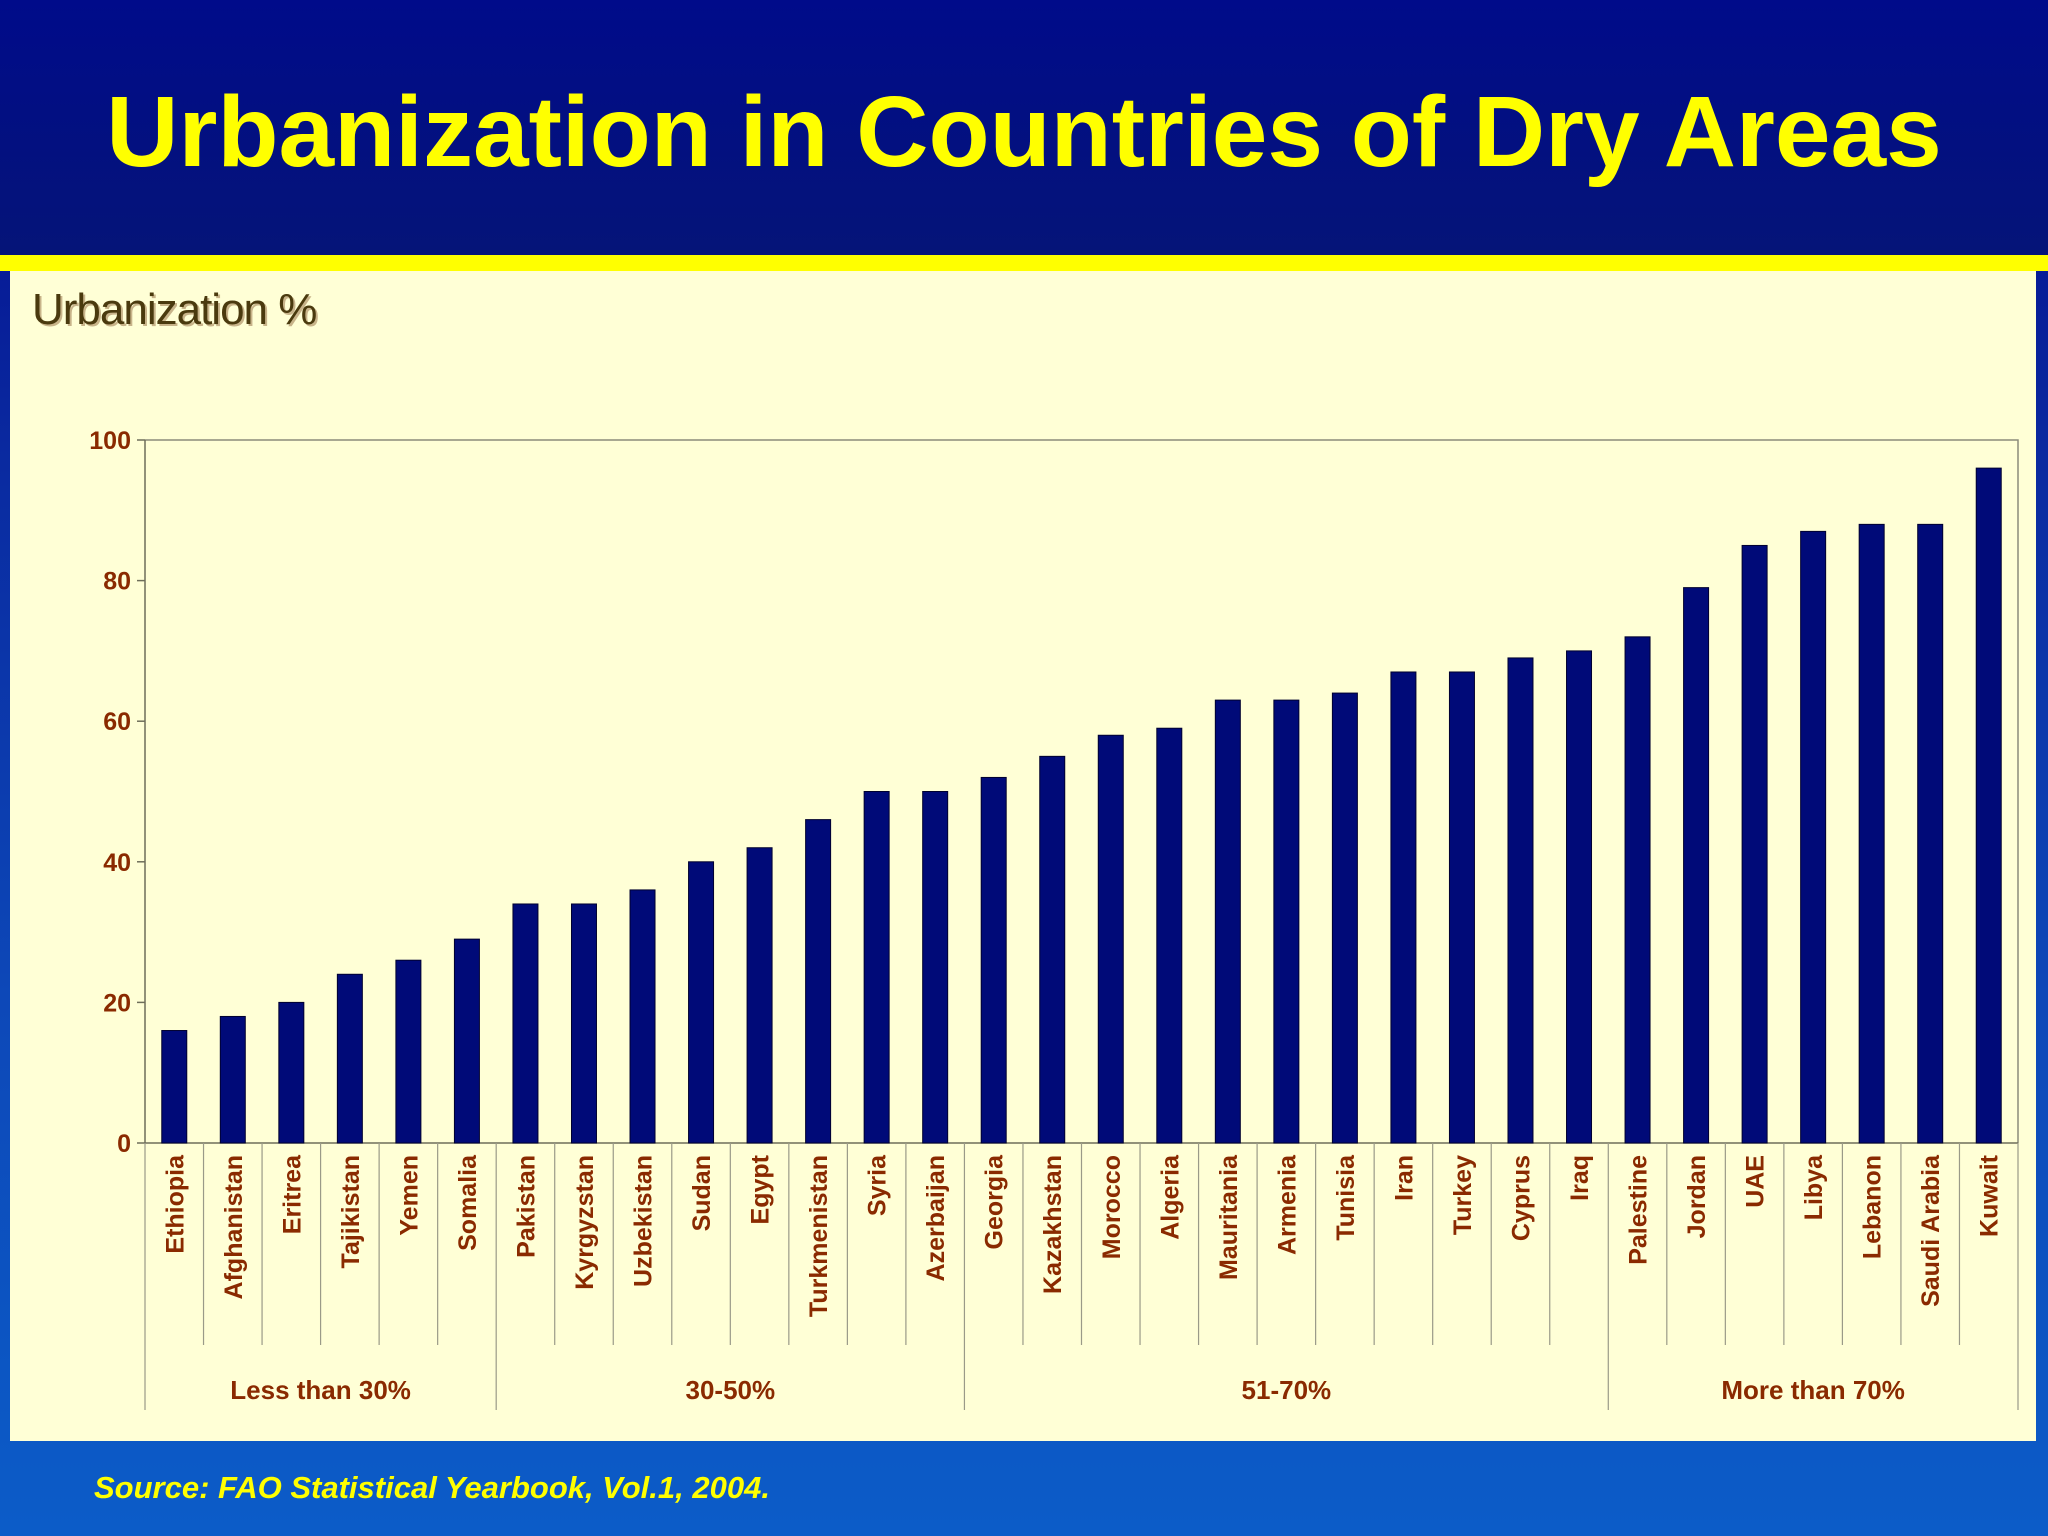  I want to click on category-label: Kyrgyzstan, so click(585, 1222).